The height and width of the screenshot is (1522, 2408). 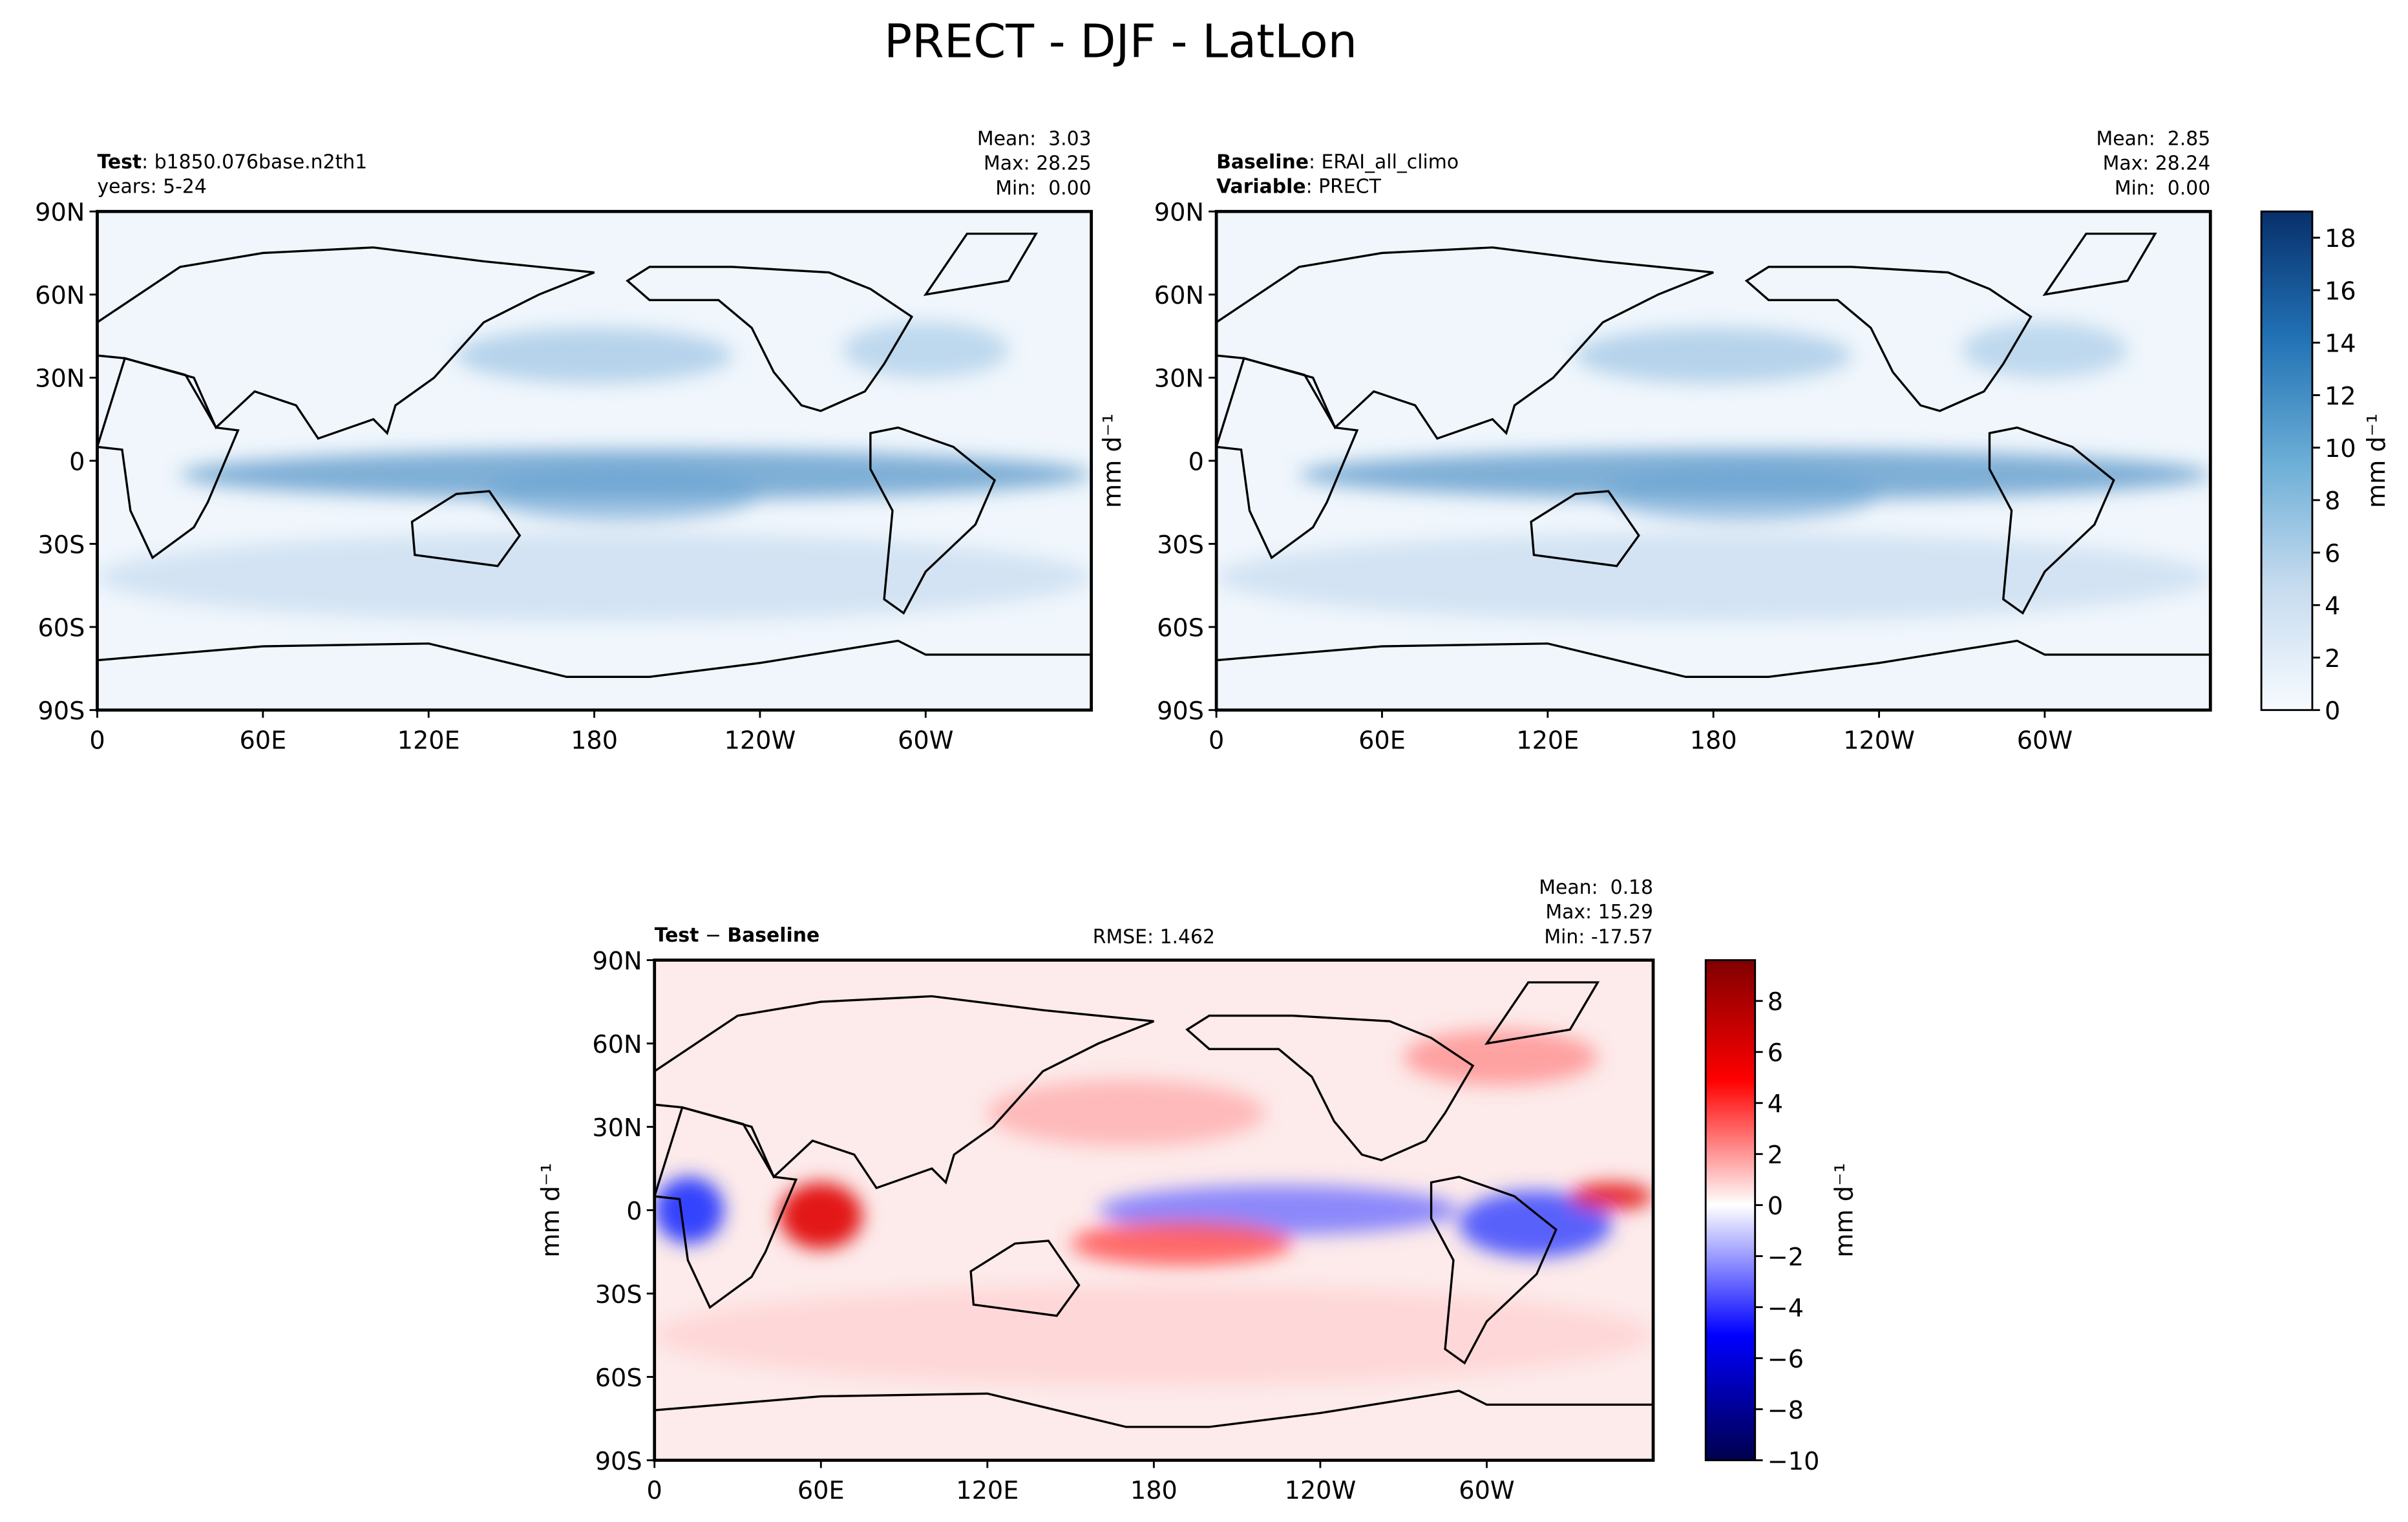 What do you see at coordinates (2332, 711) in the screenshot?
I see `colorbar-tick-label: 0` at bounding box center [2332, 711].